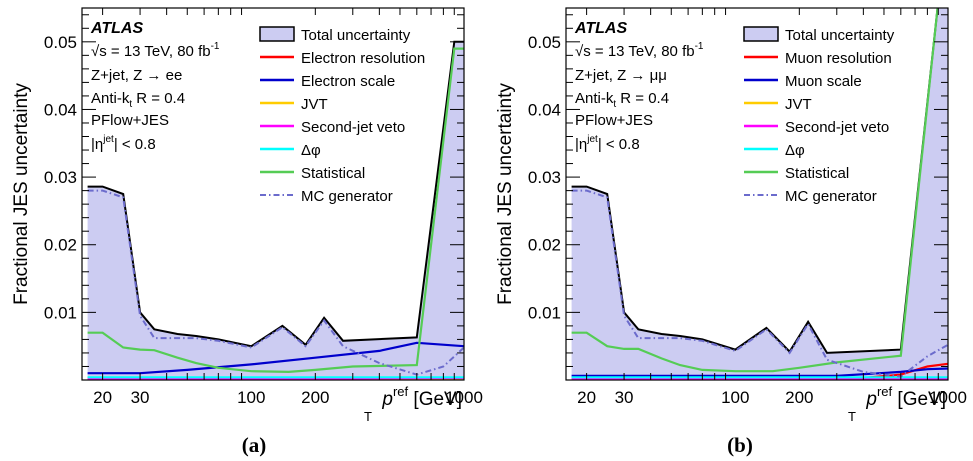  Describe the element at coordinates (823, 81) in the screenshot. I see `legend-label-muon-scale: Muon scale` at that location.